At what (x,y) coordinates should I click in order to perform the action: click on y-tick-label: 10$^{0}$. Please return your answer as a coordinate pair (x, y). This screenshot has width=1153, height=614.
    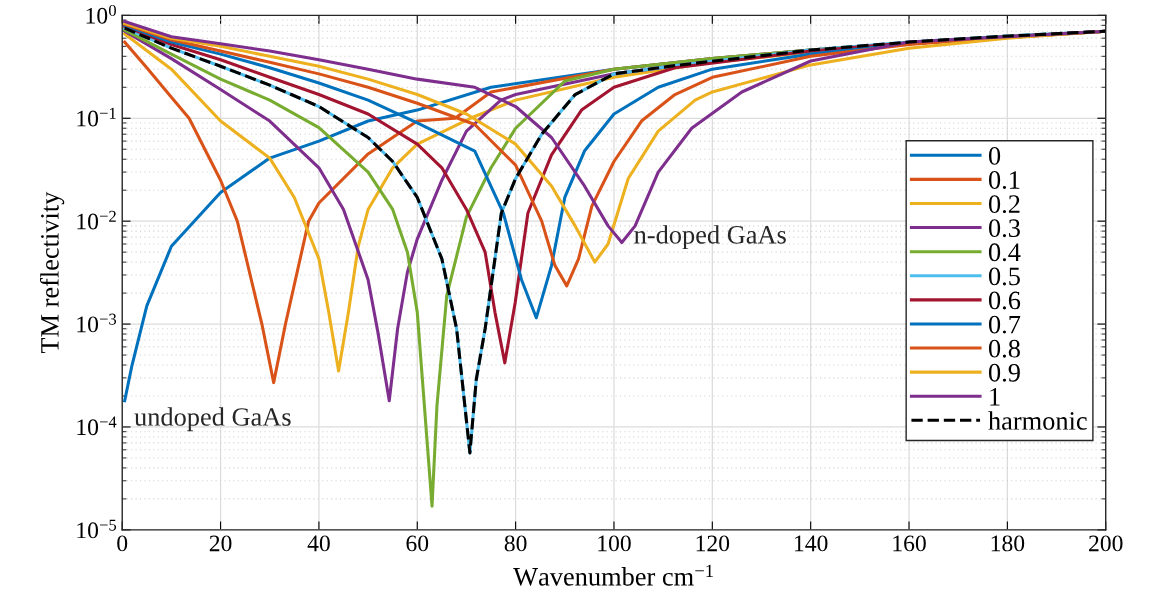
    Looking at the image, I should click on (101, 14).